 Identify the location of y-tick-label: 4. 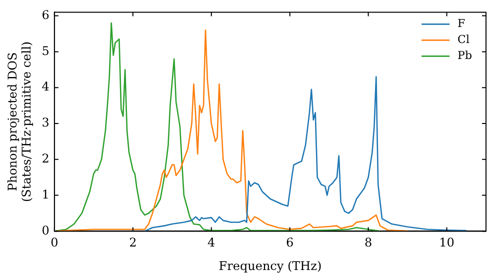
(46, 87).